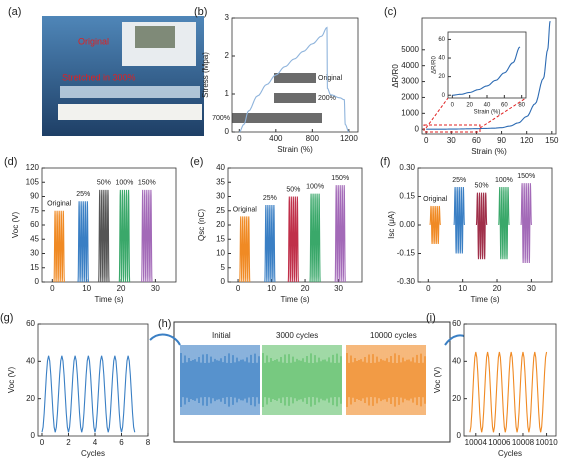 The image size is (576, 473). What do you see at coordinates (220, 253) in the screenshot?
I see `y-tick-label: 10` at bounding box center [220, 253].